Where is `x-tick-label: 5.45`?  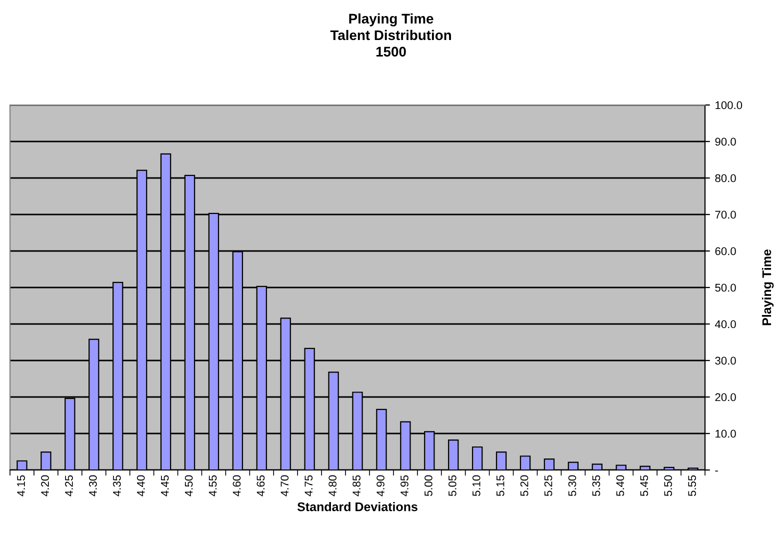 x-tick-label: 5.45 is located at coordinates (644, 485).